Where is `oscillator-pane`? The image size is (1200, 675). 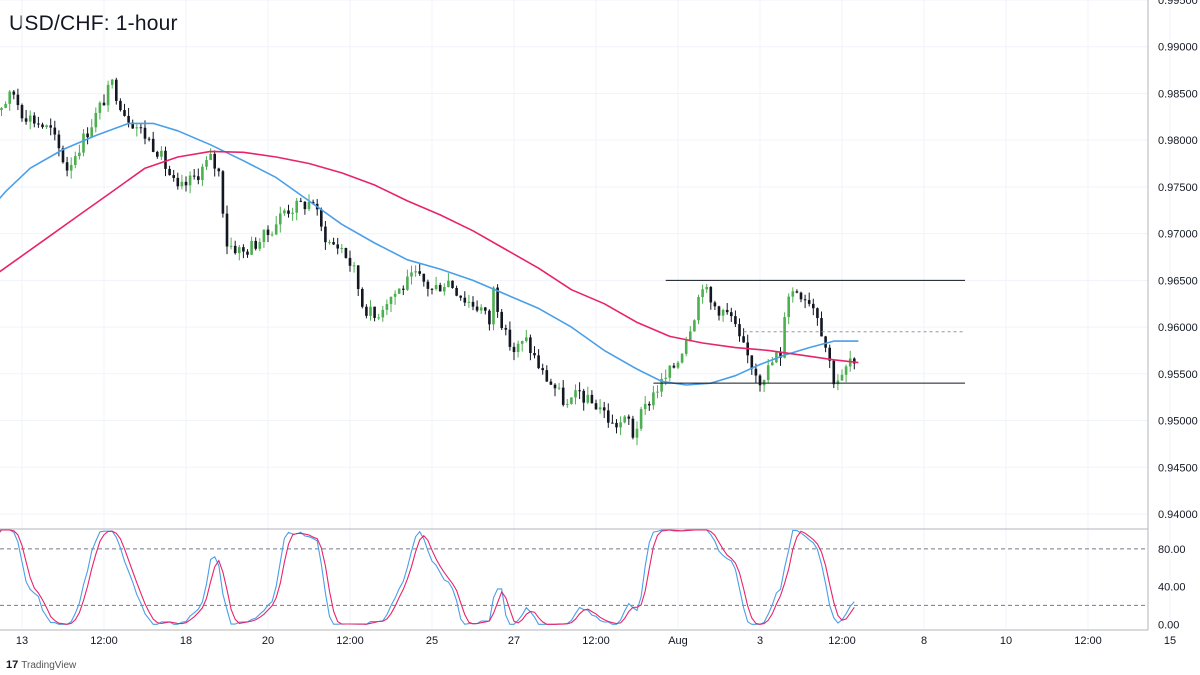
oscillator-pane is located at coordinates (574, 577).